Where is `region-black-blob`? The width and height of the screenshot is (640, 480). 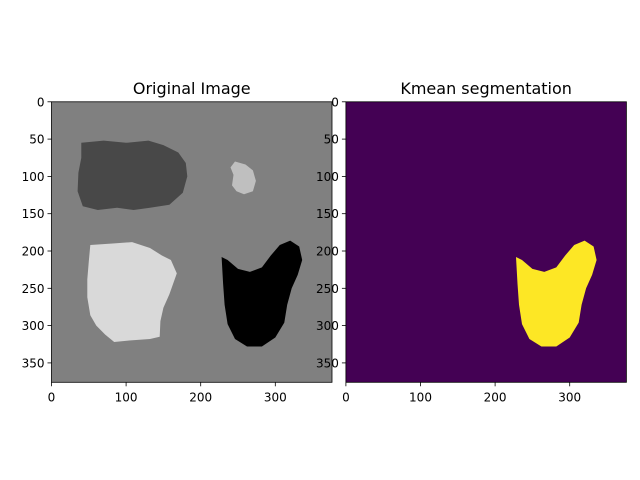
region-black-blob is located at coordinates (262, 293).